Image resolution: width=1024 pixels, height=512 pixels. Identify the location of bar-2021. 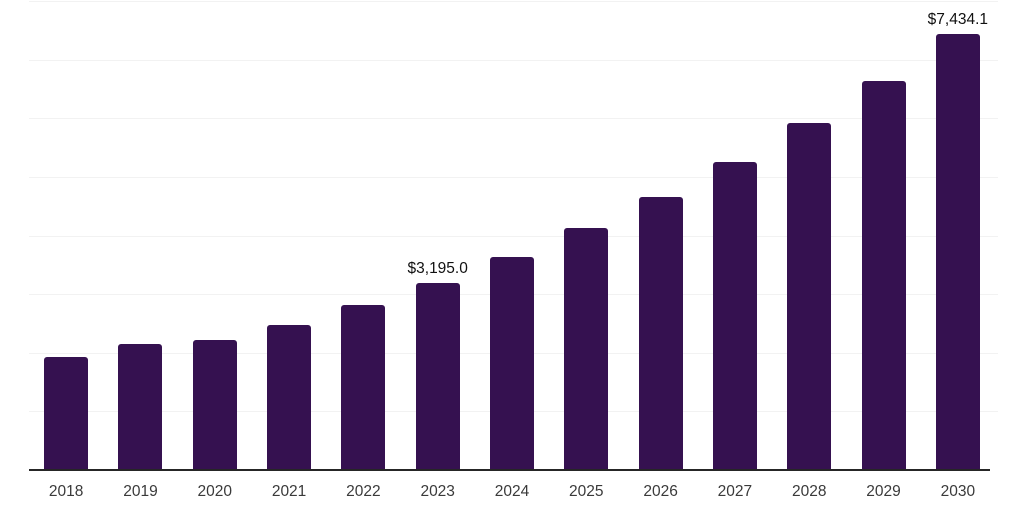
(289, 397).